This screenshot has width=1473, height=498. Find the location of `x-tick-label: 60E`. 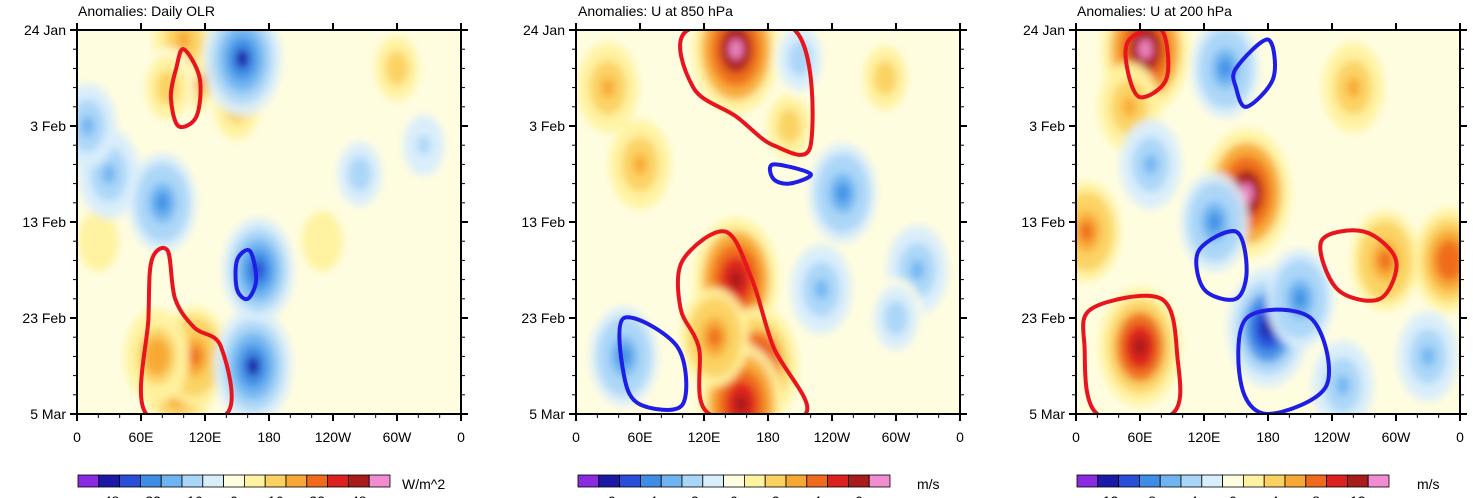

x-tick-label: 60E is located at coordinates (640, 437).